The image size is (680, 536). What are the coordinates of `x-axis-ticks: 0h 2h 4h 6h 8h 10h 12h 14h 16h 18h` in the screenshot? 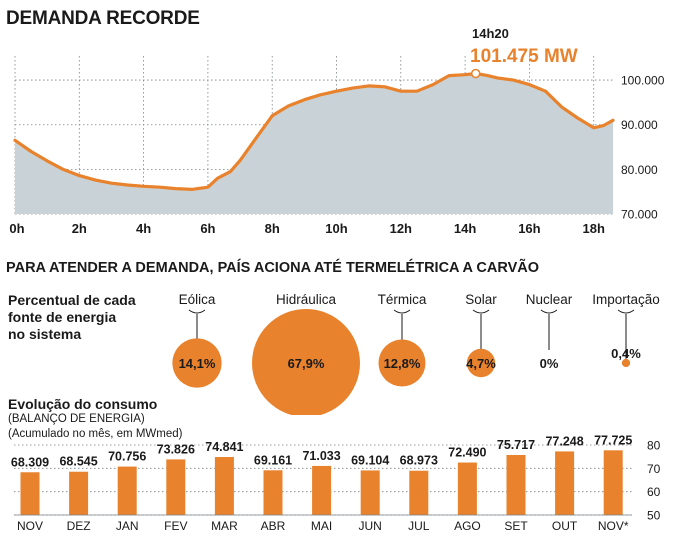 It's located at (307, 228).